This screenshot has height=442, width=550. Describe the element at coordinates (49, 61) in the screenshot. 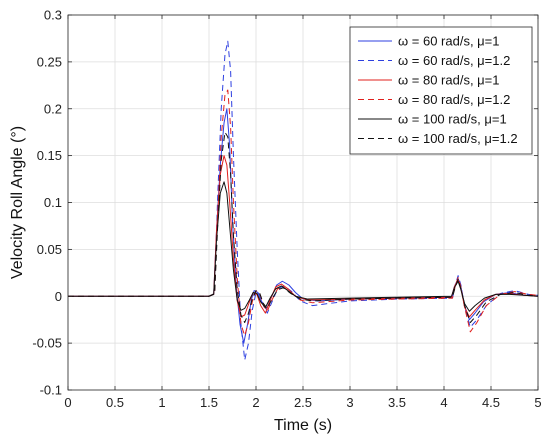

I see `y-tick-label: 0.25` at that location.